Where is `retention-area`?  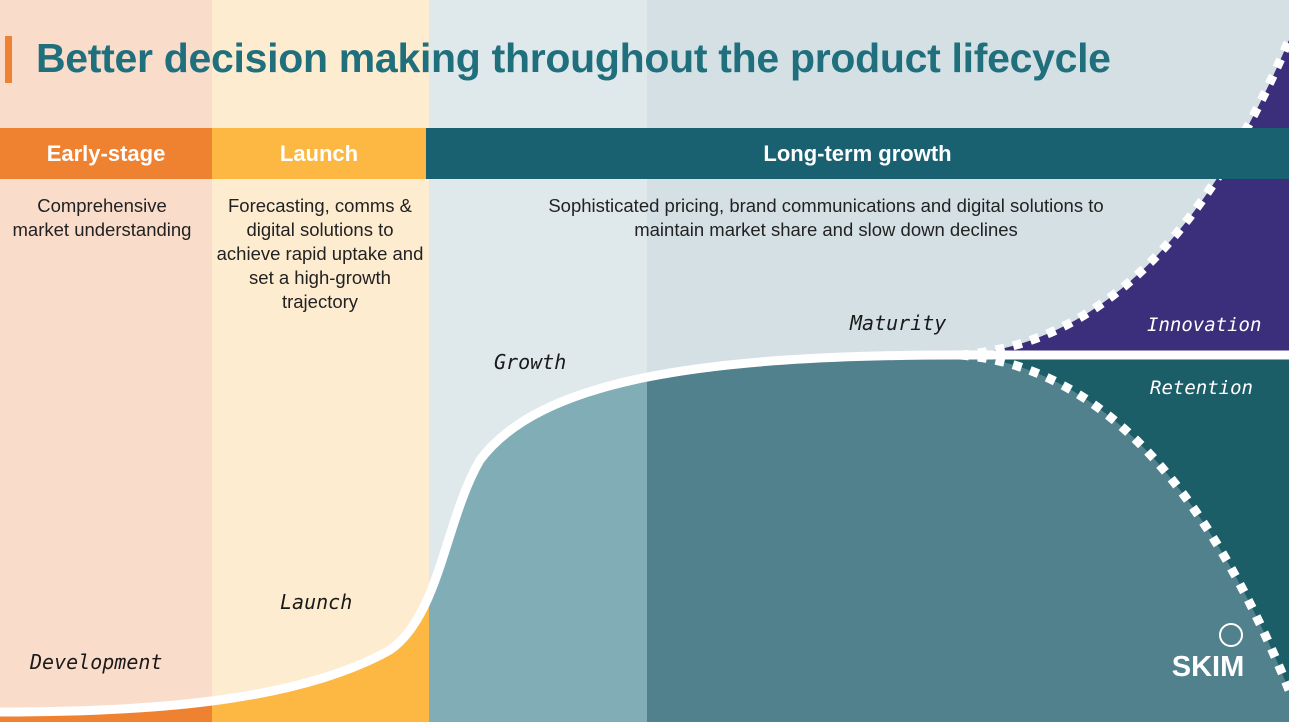
retention-area is located at coordinates (1124, 522).